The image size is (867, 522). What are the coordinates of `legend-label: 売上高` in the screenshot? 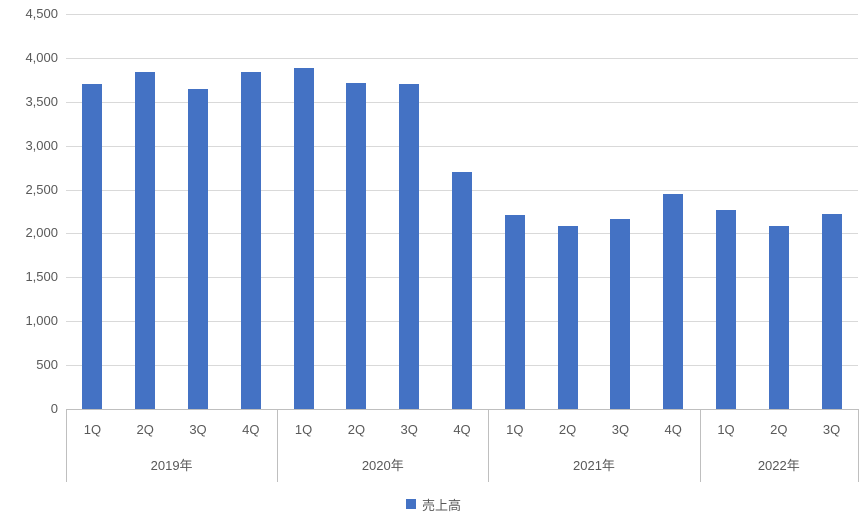 It's located at (441, 505).